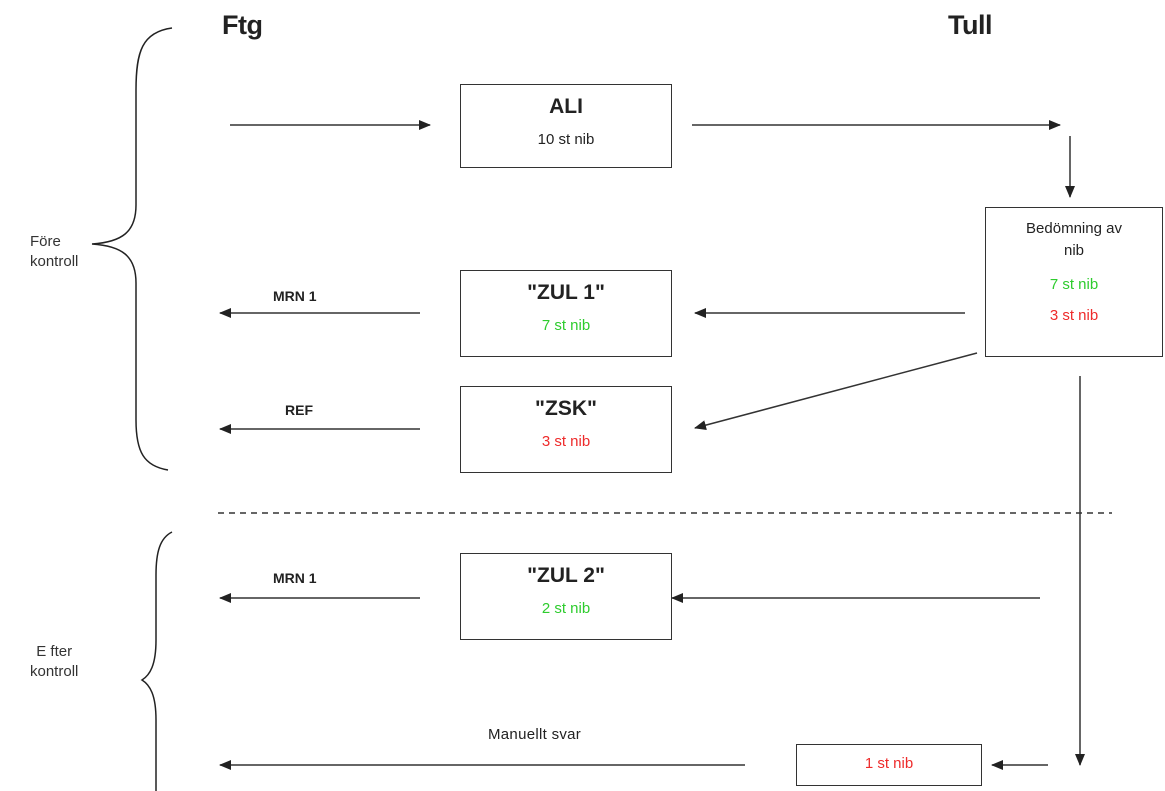  I want to click on after-brace, so click(156, 661).